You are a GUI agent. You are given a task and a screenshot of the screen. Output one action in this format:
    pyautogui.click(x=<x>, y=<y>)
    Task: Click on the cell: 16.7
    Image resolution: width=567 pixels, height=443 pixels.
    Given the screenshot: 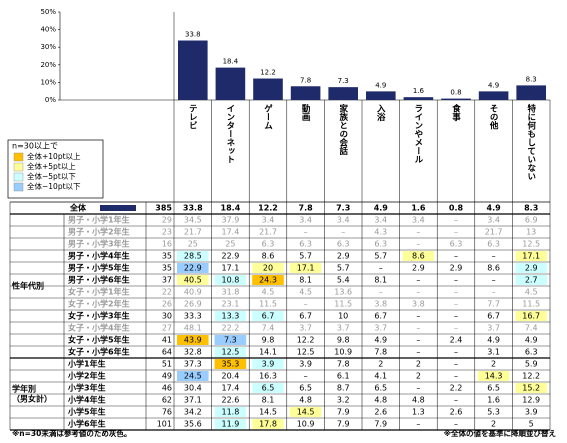 What is the action you would take?
    pyautogui.click(x=531, y=316)
    